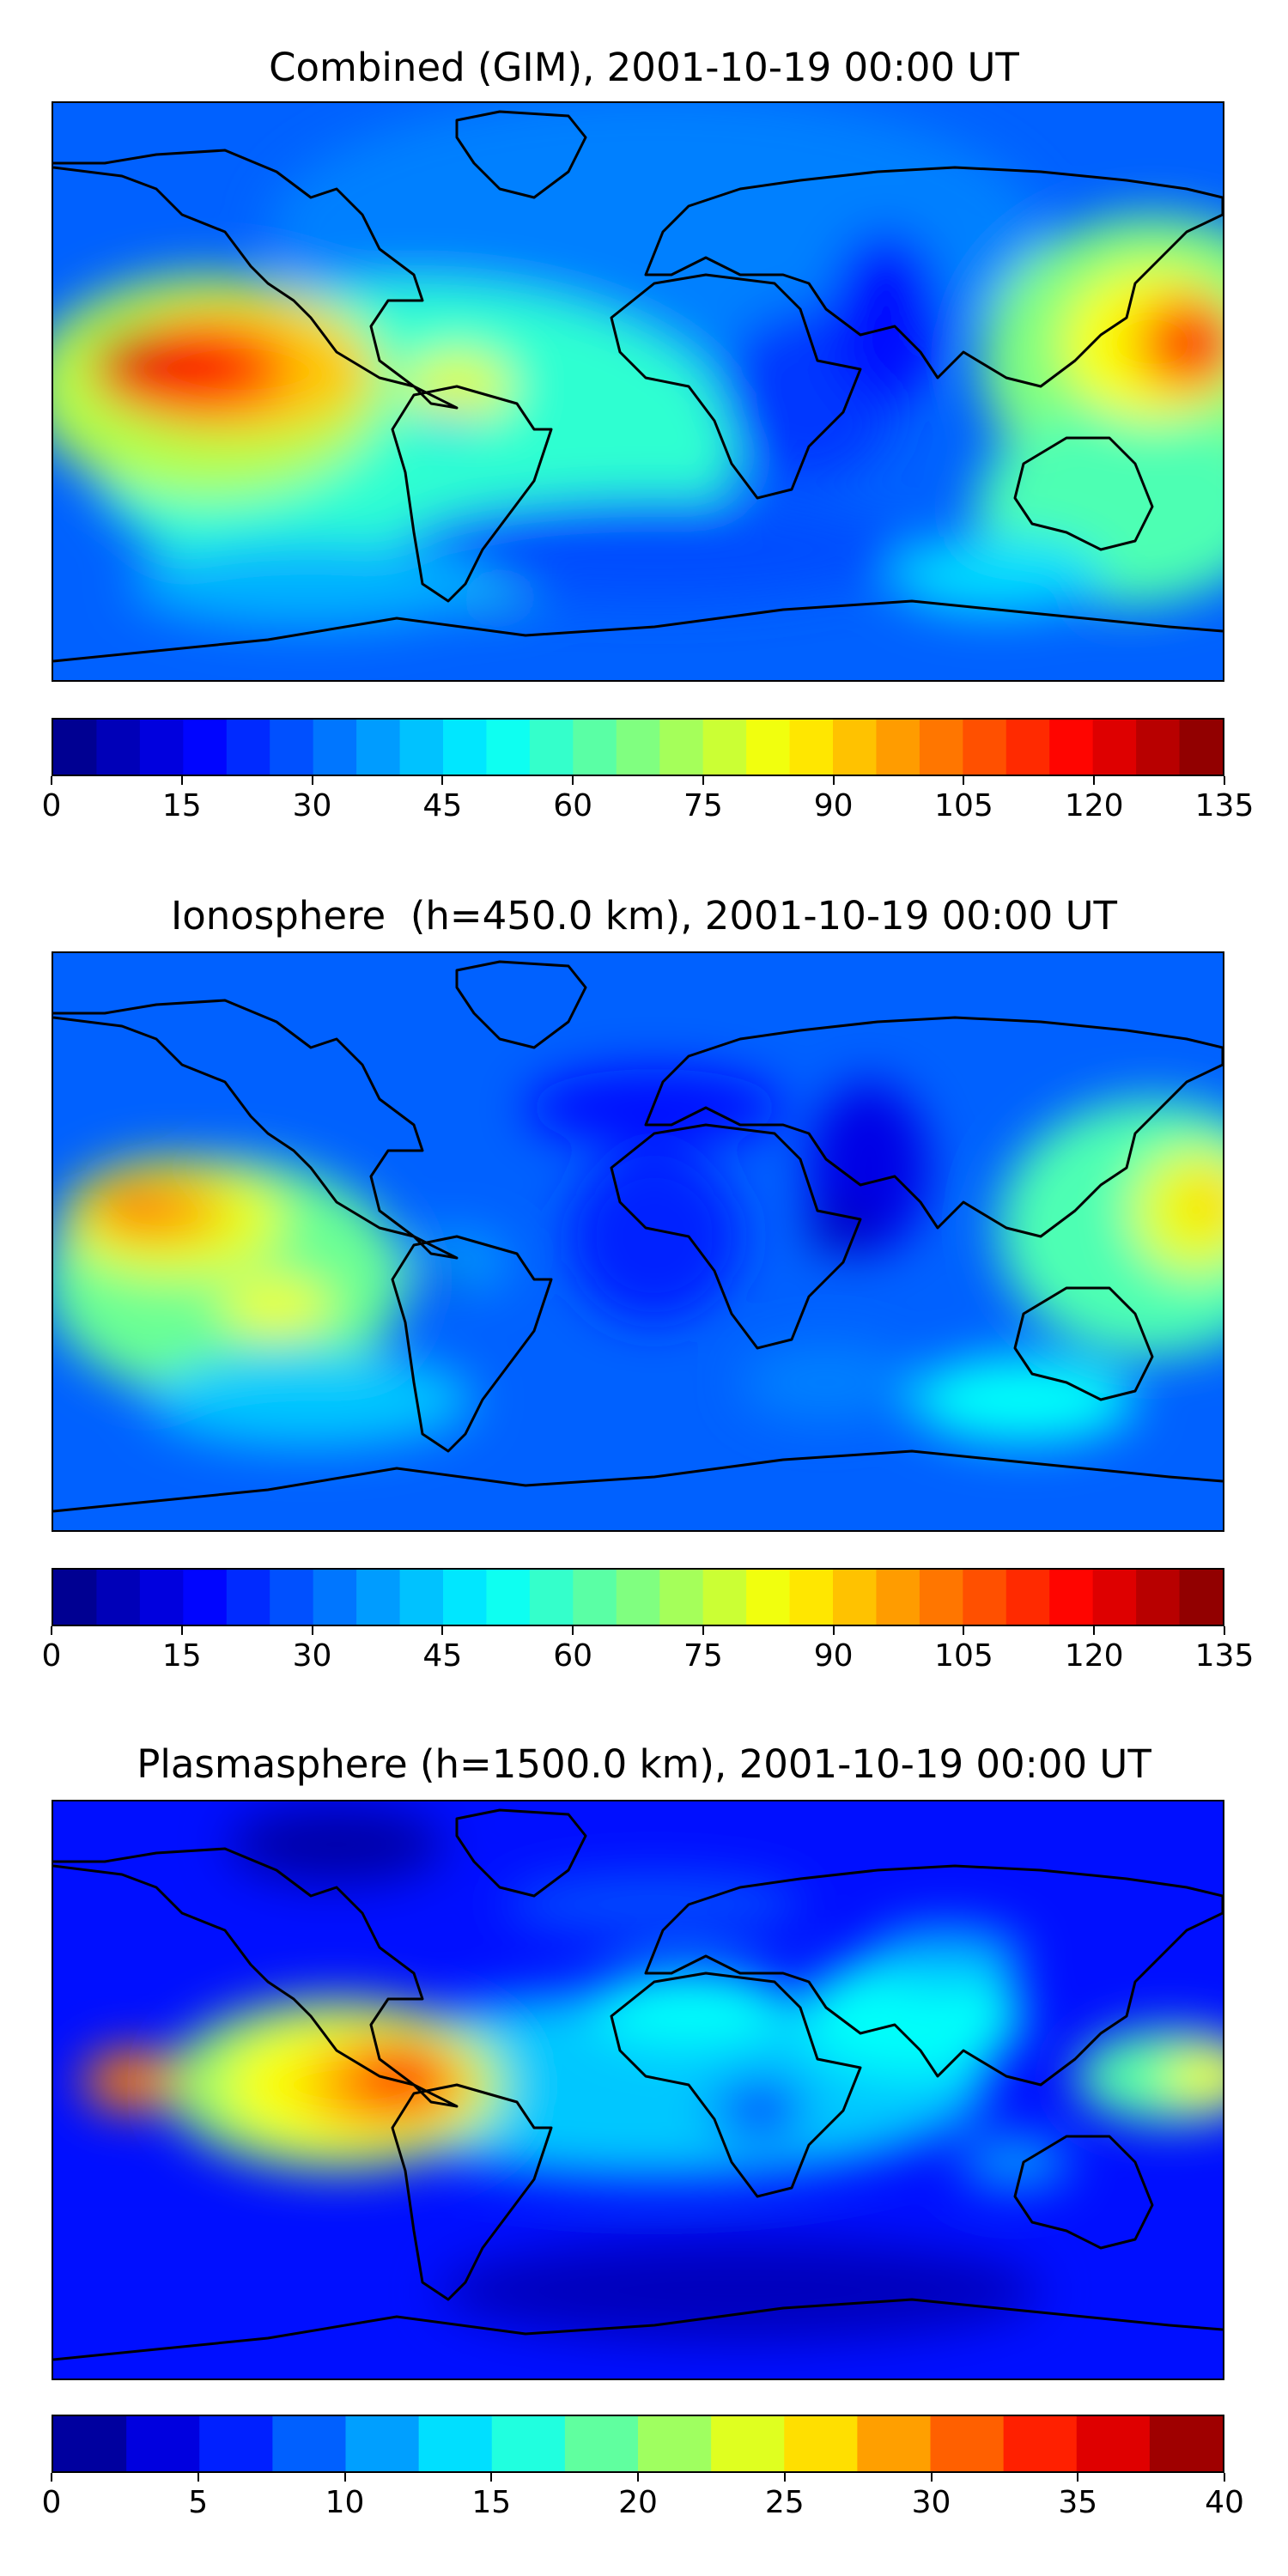 The image size is (1288, 2576). Describe the element at coordinates (1224, 2502) in the screenshot. I see `colorbar-tick-label: 40` at that location.